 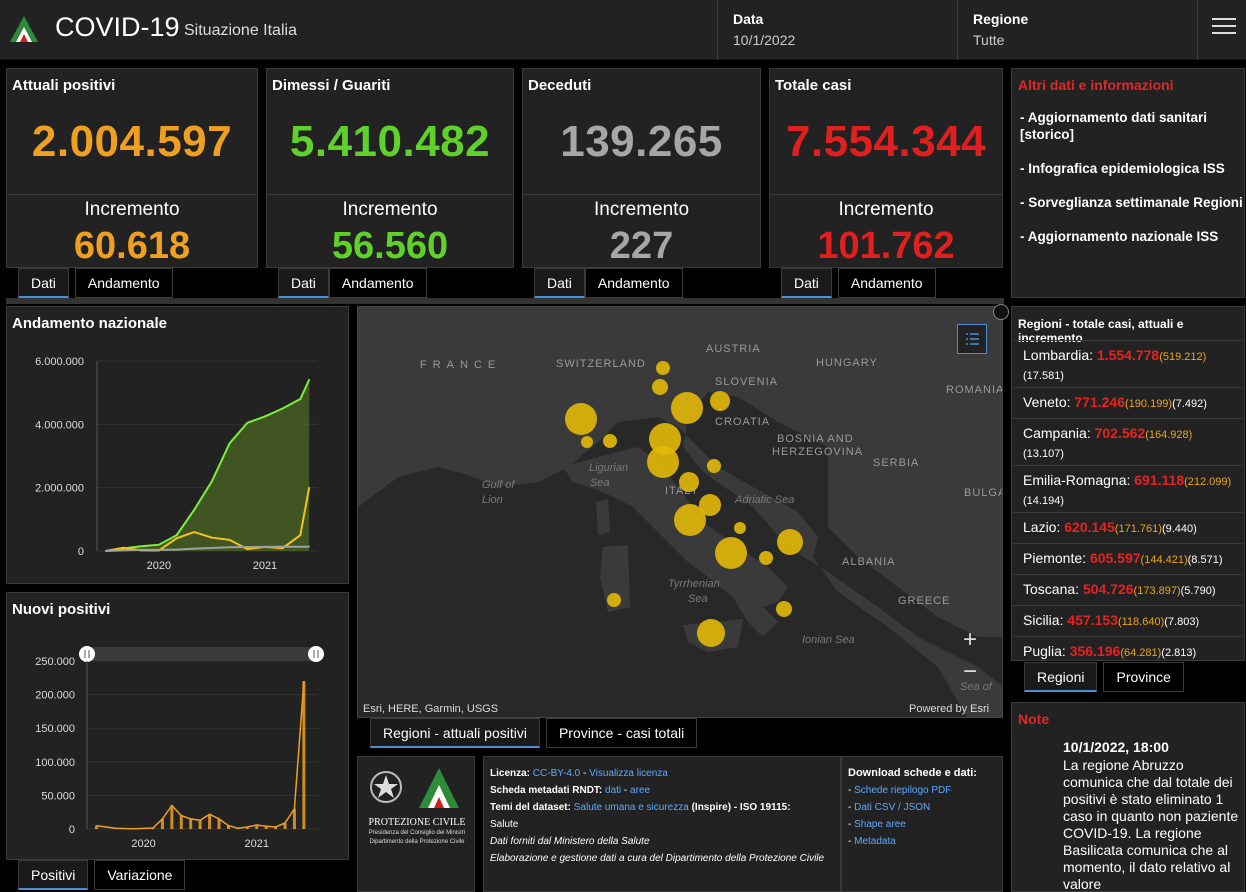 I want to click on legend-list-button, so click(x=972, y=339).